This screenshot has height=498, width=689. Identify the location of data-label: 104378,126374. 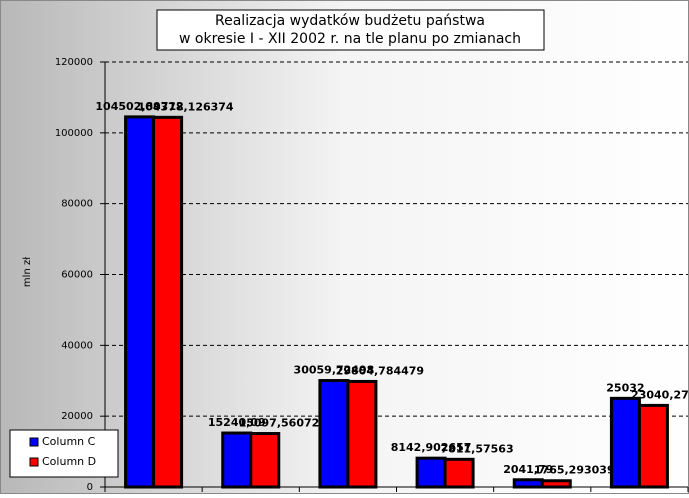
(186, 106).